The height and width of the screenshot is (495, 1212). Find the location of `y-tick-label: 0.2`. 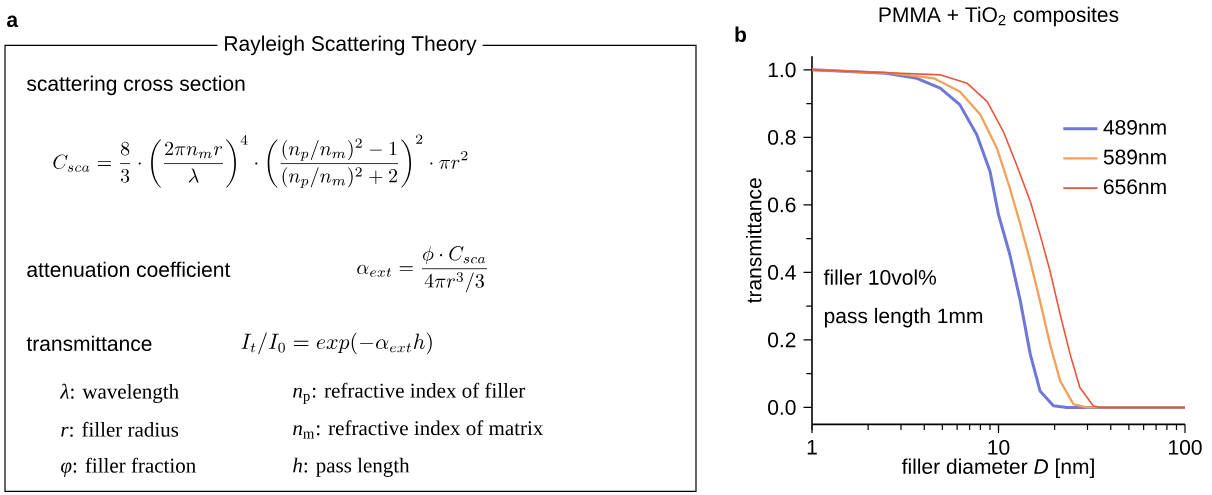

y-tick-label: 0.2 is located at coordinates (782, 340).